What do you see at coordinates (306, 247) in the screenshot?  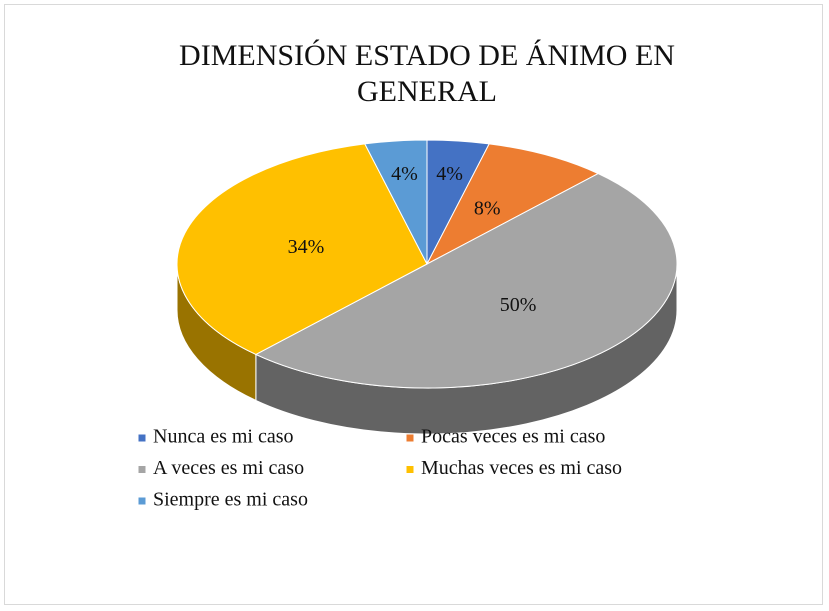 I see `data-label: 34%` at bounding box center [306, 247].